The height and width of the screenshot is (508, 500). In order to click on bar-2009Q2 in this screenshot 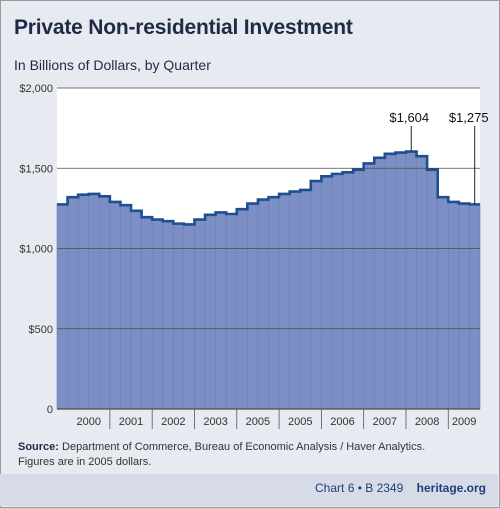, I will do `click(464, 306)`.